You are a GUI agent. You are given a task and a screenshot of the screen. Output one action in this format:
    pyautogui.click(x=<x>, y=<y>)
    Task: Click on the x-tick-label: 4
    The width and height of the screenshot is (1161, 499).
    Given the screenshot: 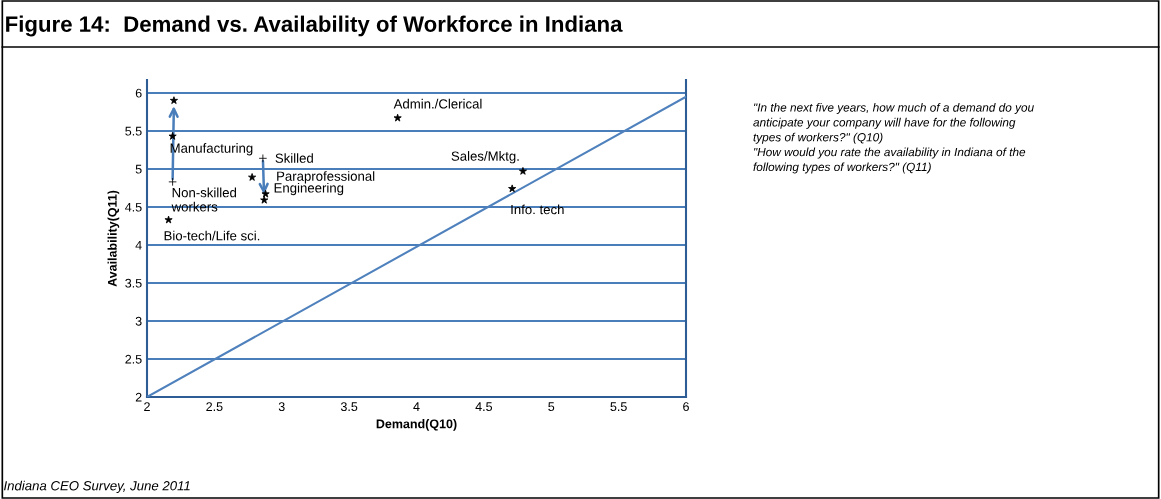 What is the action you would take?
    pyautogui.click(x=416, y=406)
    